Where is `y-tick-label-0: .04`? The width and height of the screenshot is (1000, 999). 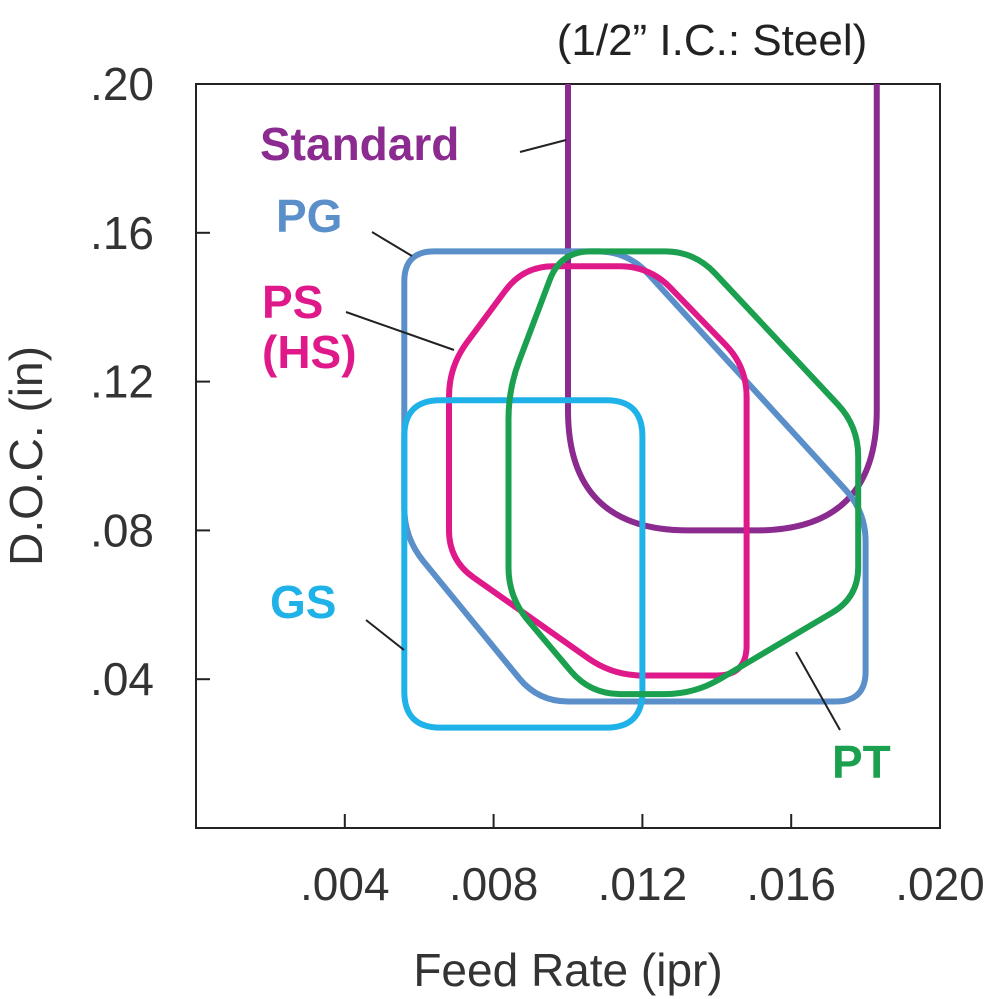
y-tick-label-0: .04 is located at coordinates (122, 679).